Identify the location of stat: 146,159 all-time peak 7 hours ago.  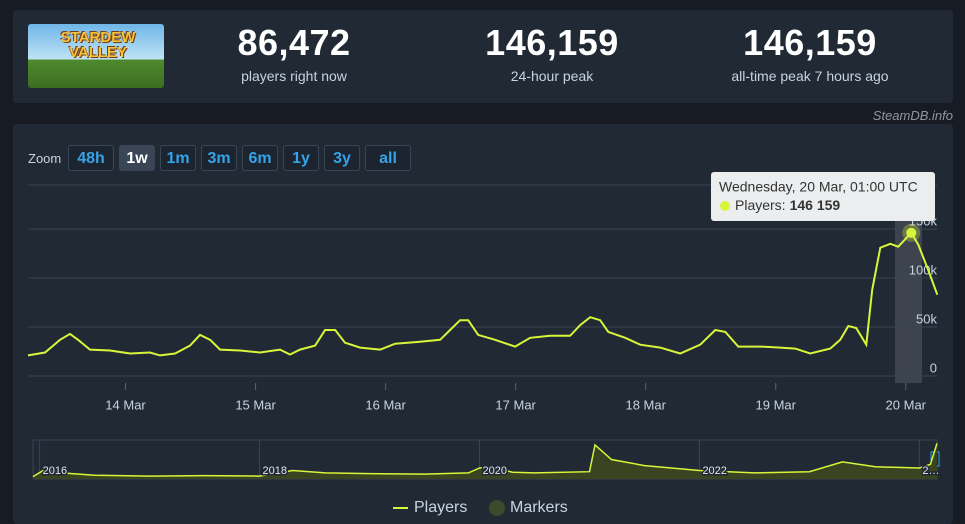
(810, 53).